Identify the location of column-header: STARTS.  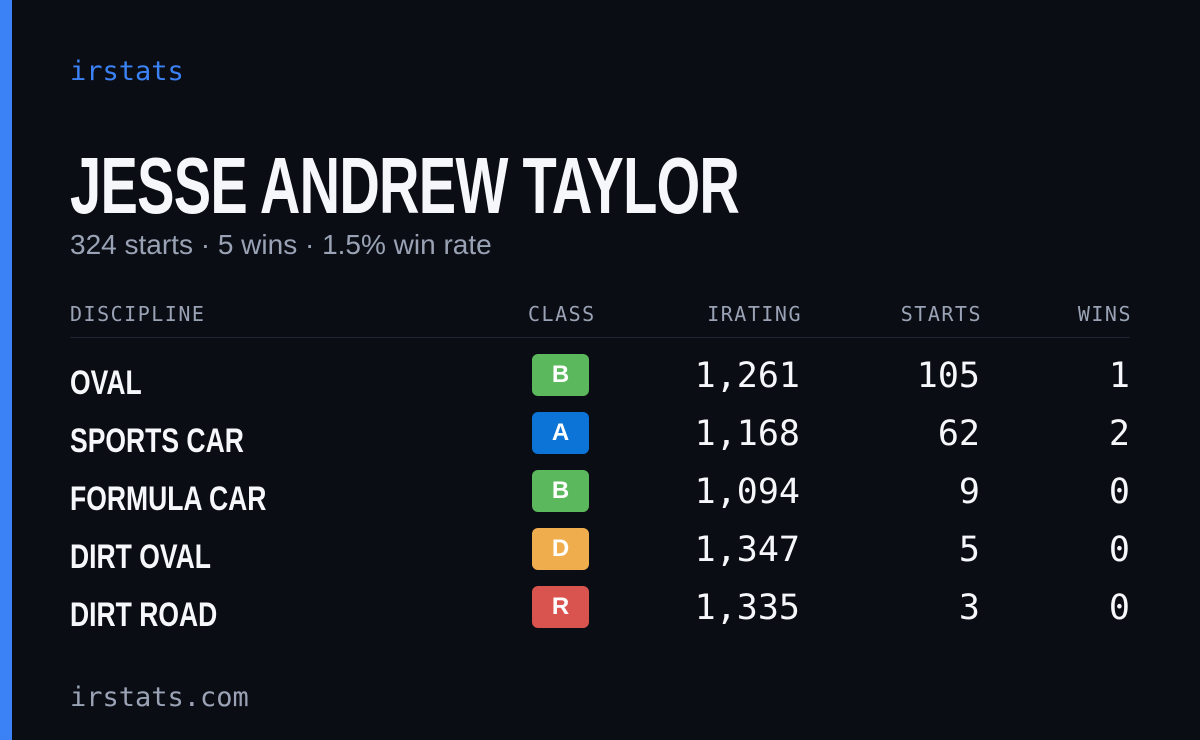
(941, 314).